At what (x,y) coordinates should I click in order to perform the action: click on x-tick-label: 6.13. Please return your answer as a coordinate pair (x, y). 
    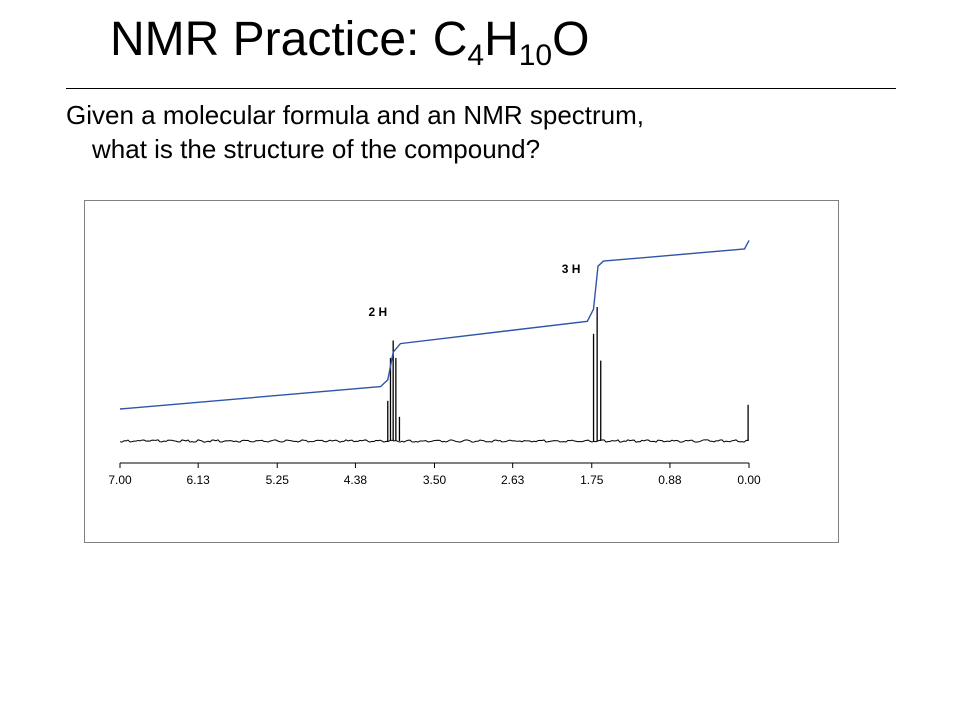
    Looking at the image, I should click on (198, 480).